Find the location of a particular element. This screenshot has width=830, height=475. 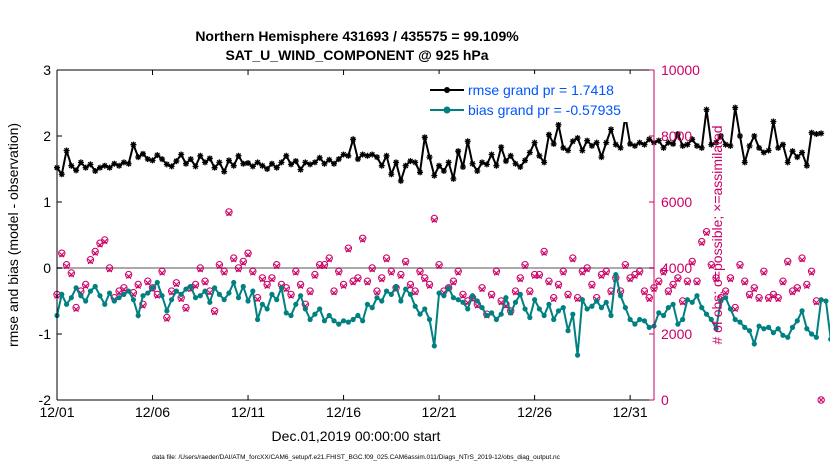

x-axis-label: Dec.01,2019 00:00:00 start is located at coordinates (356, 436).